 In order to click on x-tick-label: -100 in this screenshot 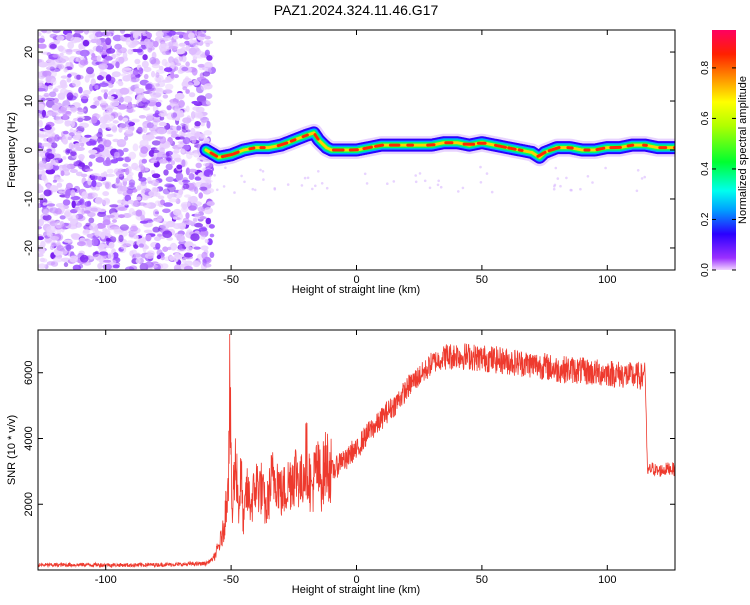, I will do `click(106, 580)`.